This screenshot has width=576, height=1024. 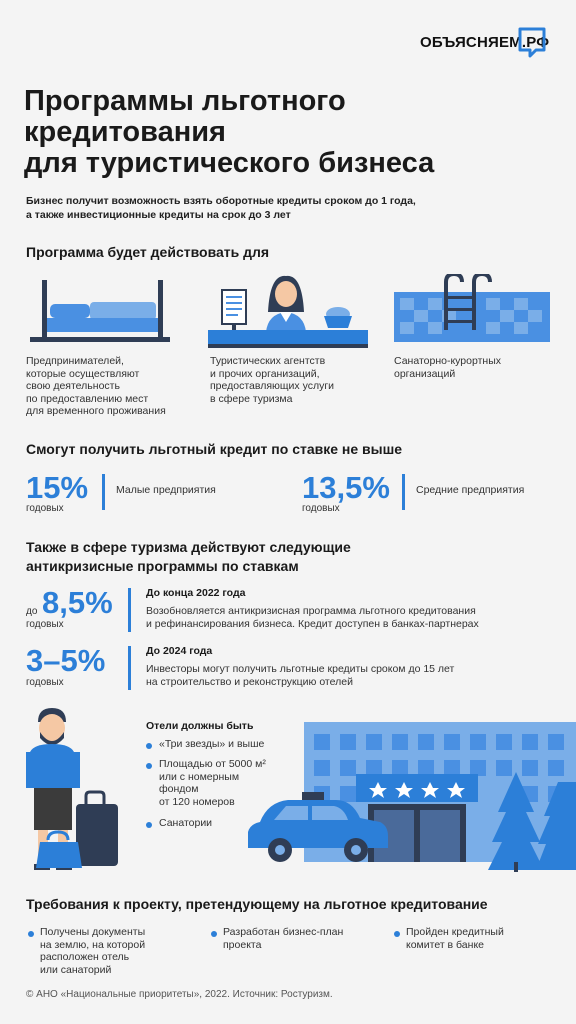 I want to click on rate-small-unit: годовых, so click(x=45, y=508).